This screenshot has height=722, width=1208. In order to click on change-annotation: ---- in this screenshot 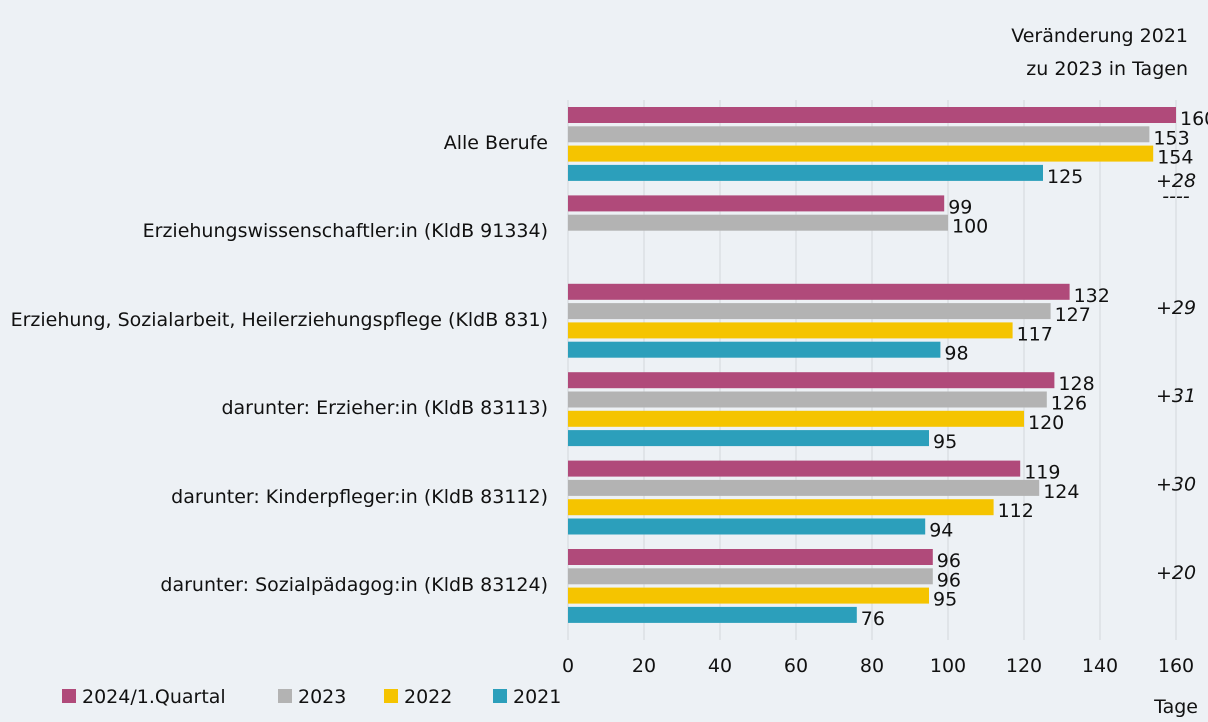, I will do `click(1176, 196)`.